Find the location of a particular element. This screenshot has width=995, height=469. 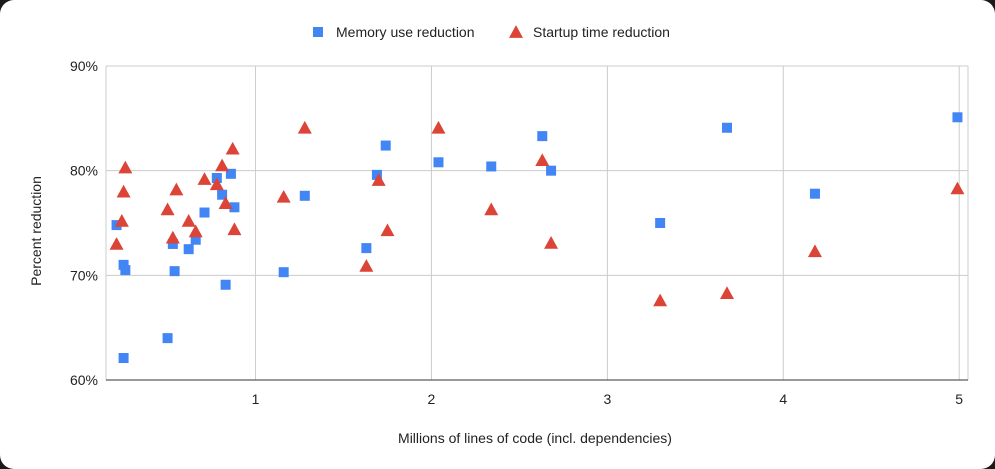

legend-triangle-icon is located at coordinates (516, 31).